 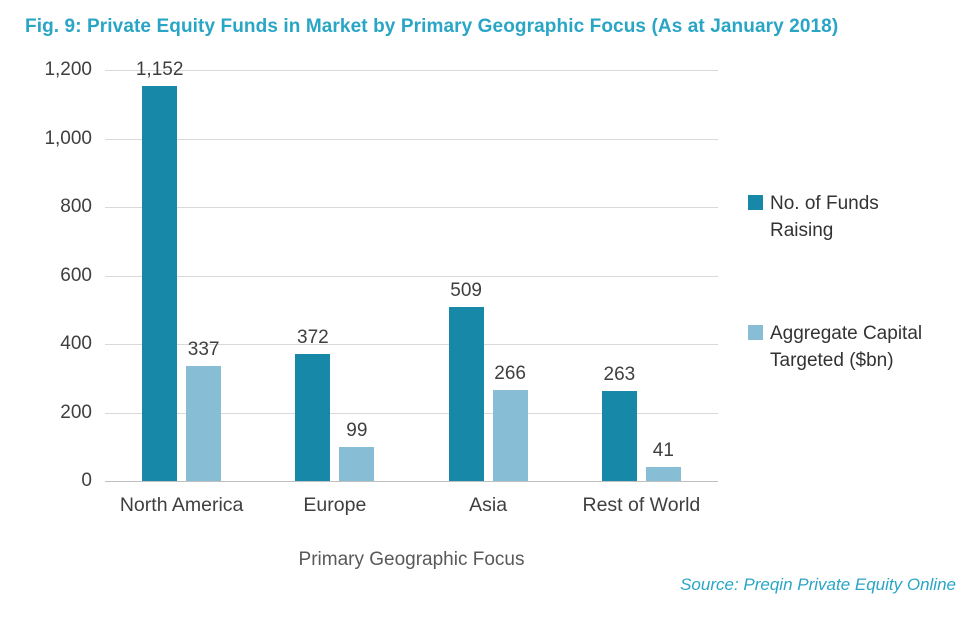 What do you see at coordinates (76, 206) in the screenshot?
I see `y-tick-label-800: 800` at bounding box center [76, 206].